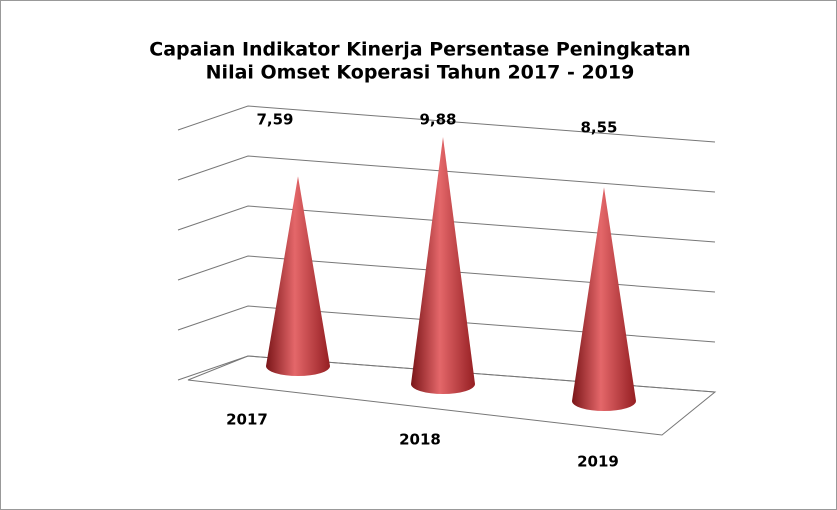 The width and height of the screenshot is (837, 510). What do you see at coordinates (420, 73) in the screenshot?
I see `chart-title: Nilai Omset Koperasi Tahun 2017 - 2019` at bounding box center [420, 73].